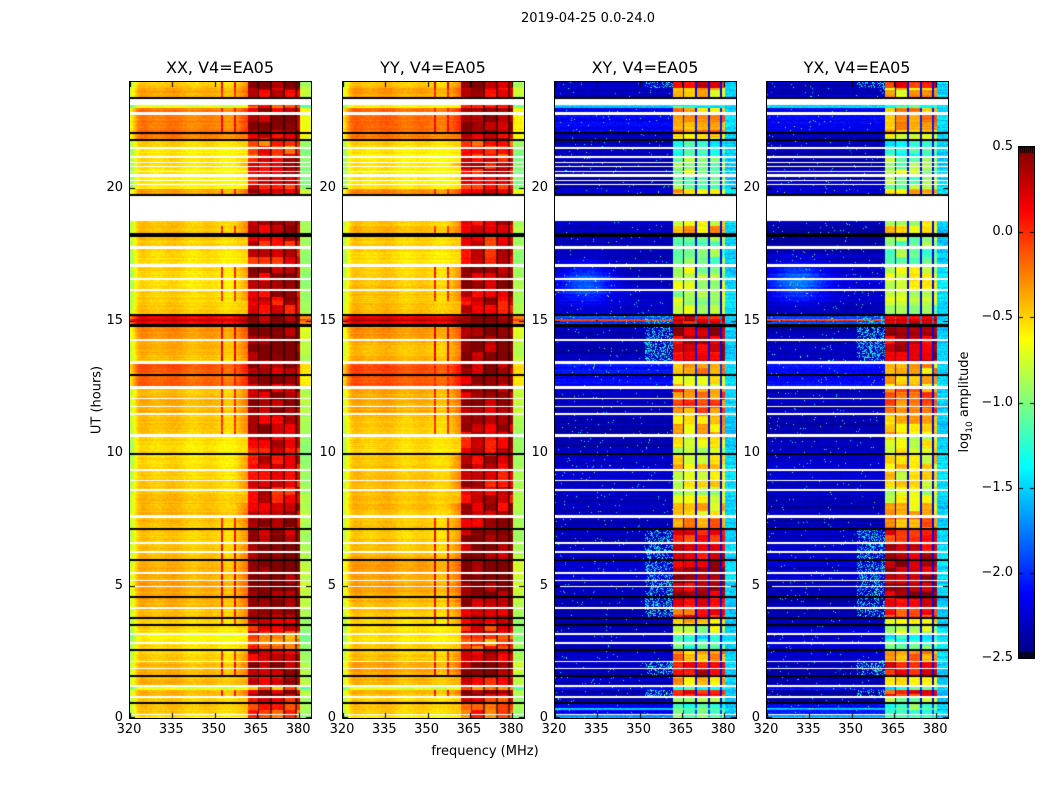 This screenshot has height=800, width=1050. What do you see at coordinates (433, 67) in the screenshot?
I see `panel-title-yy: YY, V4=EA05` at bounding box center [433, 67].